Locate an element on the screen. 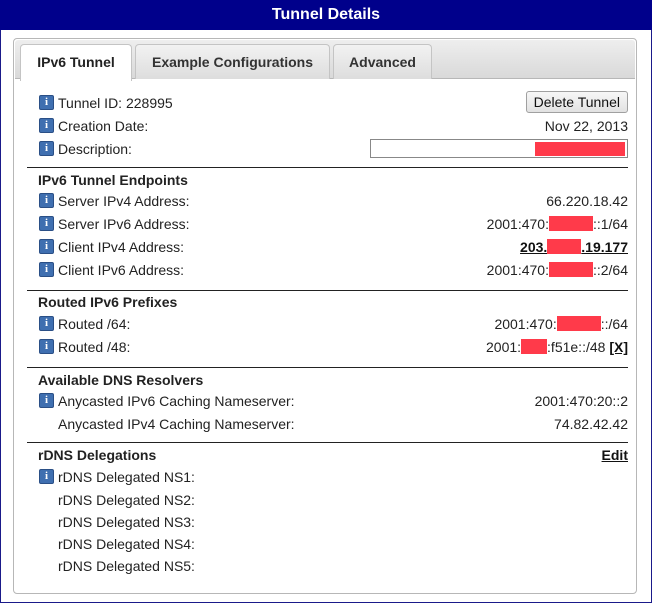  rdns-ns4-row: rDNS Delegated NS4: is located at coordinates (333, 544).